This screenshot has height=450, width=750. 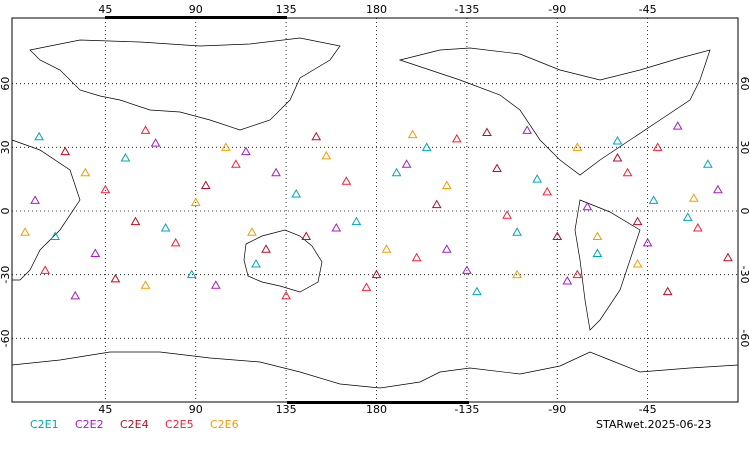 I want to click on x-tick-label: 135, so click(x=286, y=409).